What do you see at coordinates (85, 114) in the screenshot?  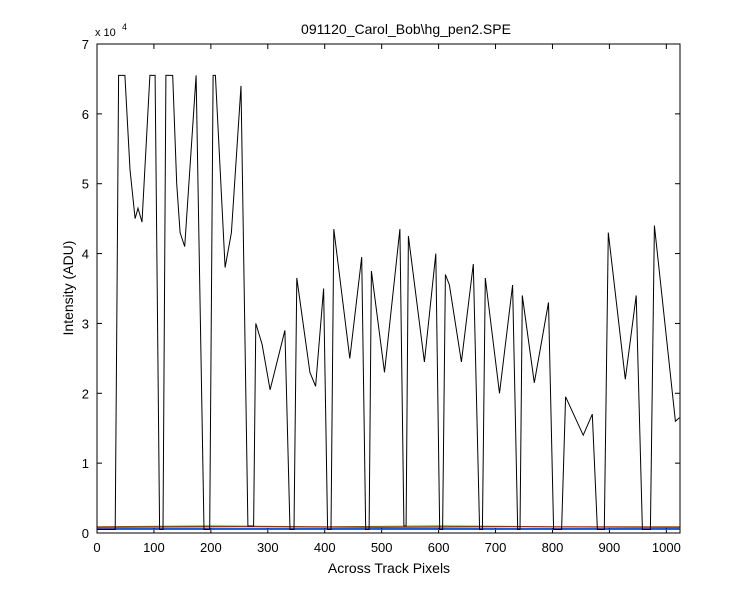 I see `y-tick-label: 6` at bounding box center [85, 114].